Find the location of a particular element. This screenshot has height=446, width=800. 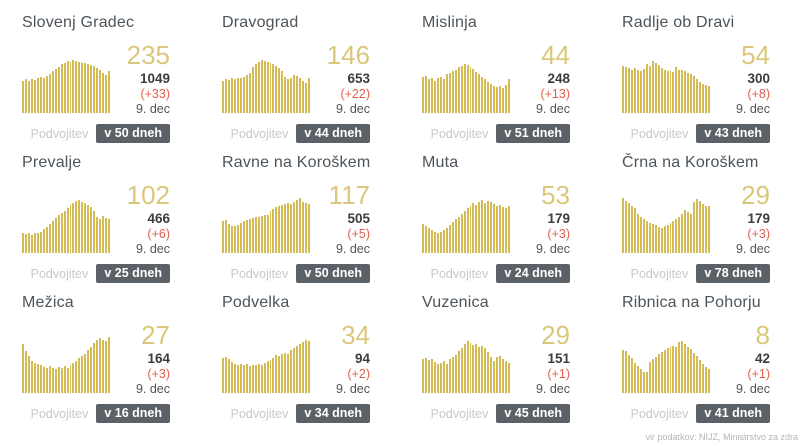

new-cases-delta: (+1) is located at coordinates (758, 374).